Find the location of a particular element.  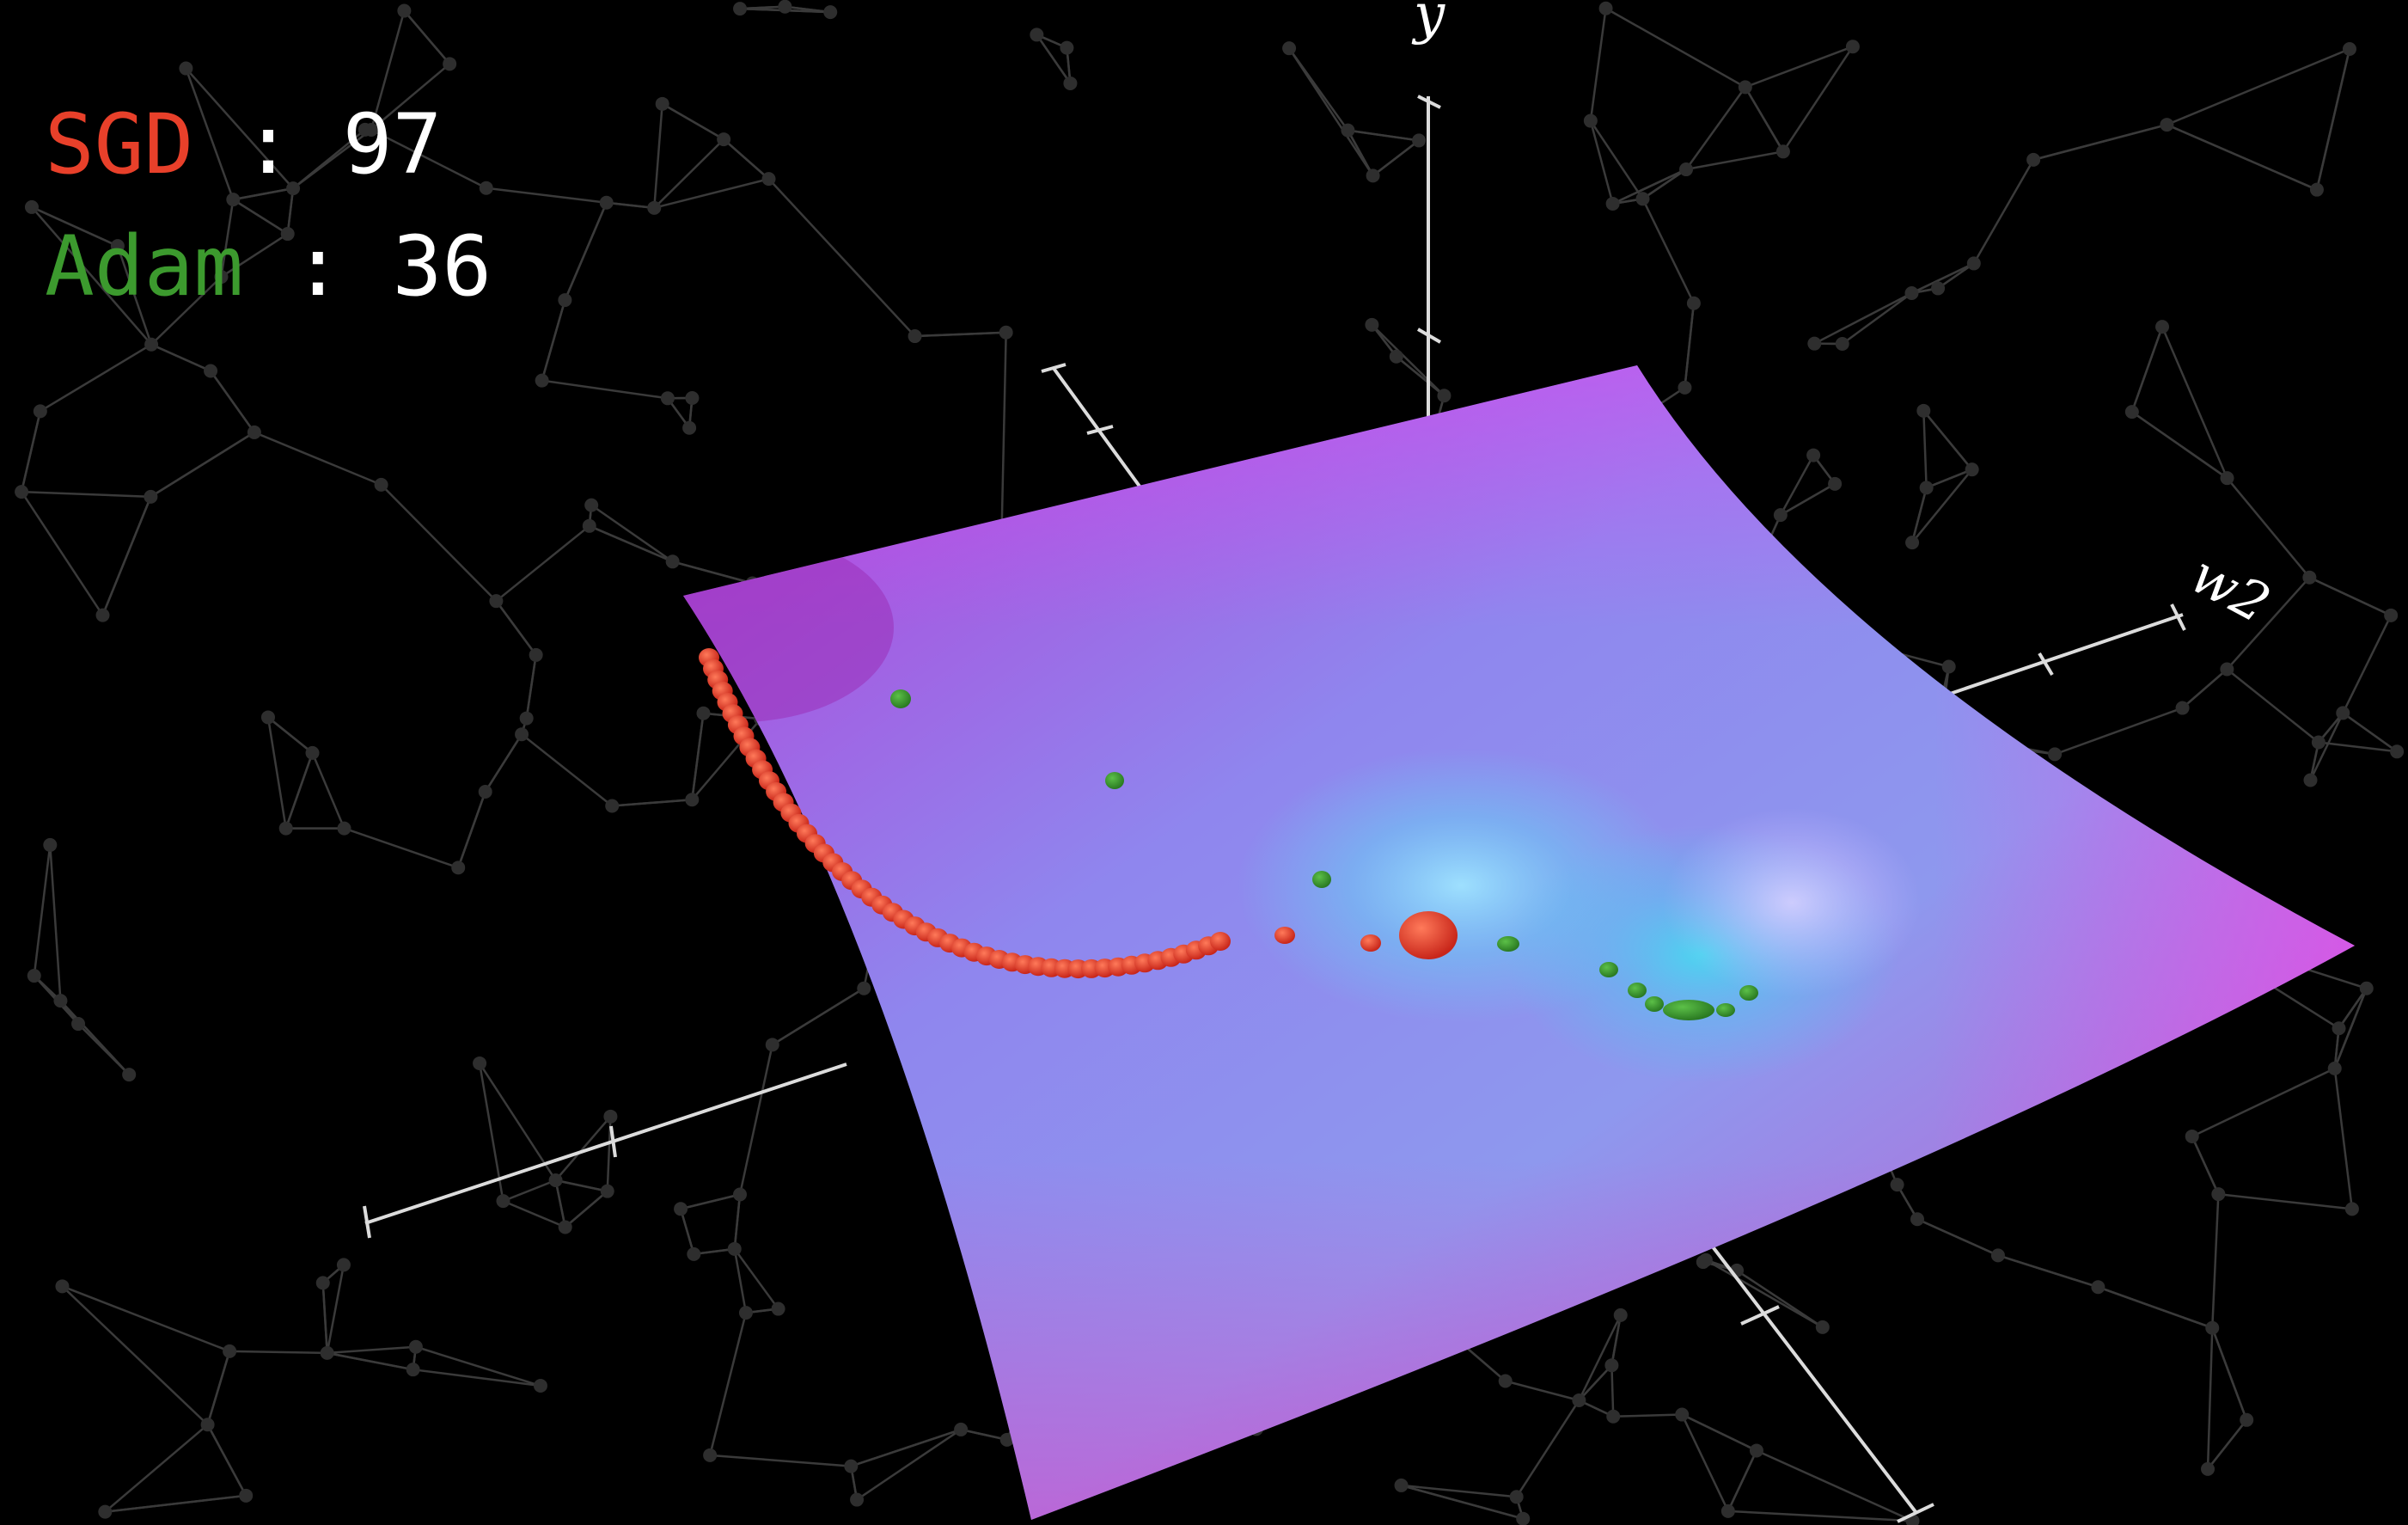

legend-adam: Adam : 36 is located at coordinates (269, 267).